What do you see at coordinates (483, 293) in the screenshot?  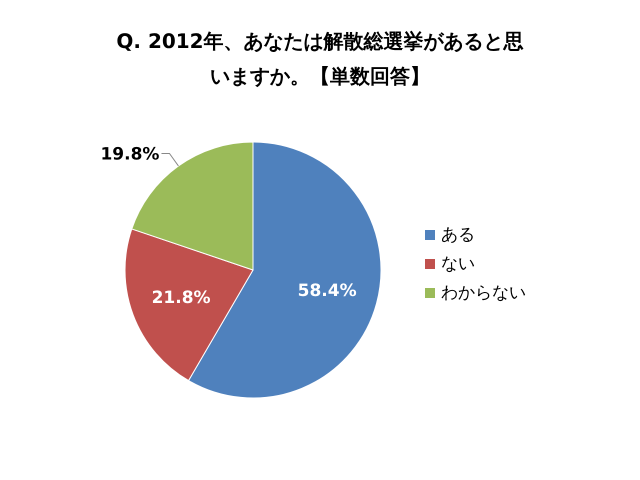 I see `legend-label: わからない` at bounding box center [483, 293].